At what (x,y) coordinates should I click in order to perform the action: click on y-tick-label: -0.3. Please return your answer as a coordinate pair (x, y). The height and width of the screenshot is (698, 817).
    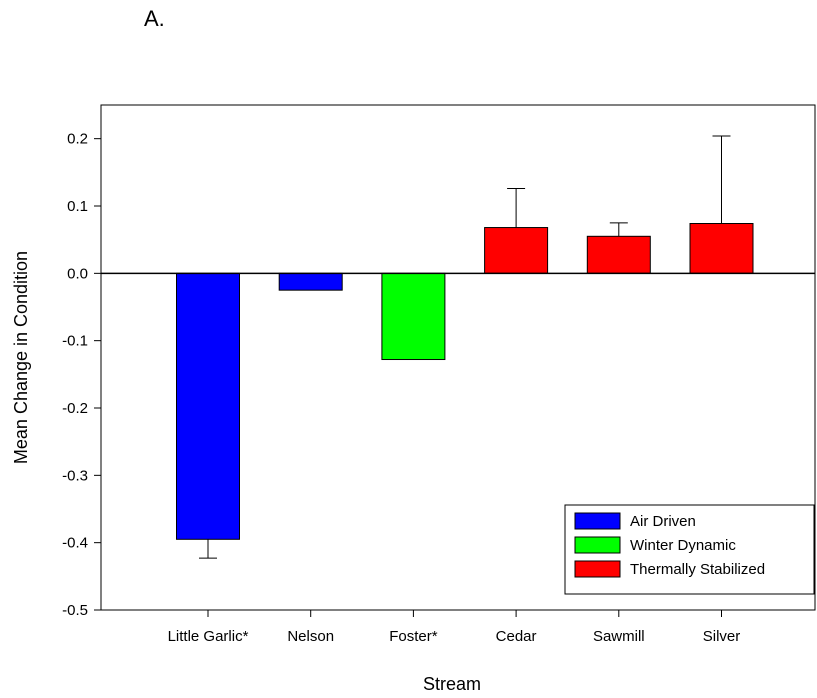
    Looking at the image, I should click on (75, 475).